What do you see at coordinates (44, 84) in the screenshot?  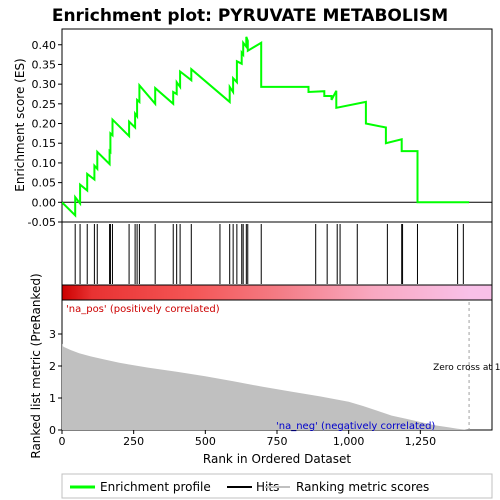 I see `es-tick-label: 0.30` at bounding box center [44, 84].